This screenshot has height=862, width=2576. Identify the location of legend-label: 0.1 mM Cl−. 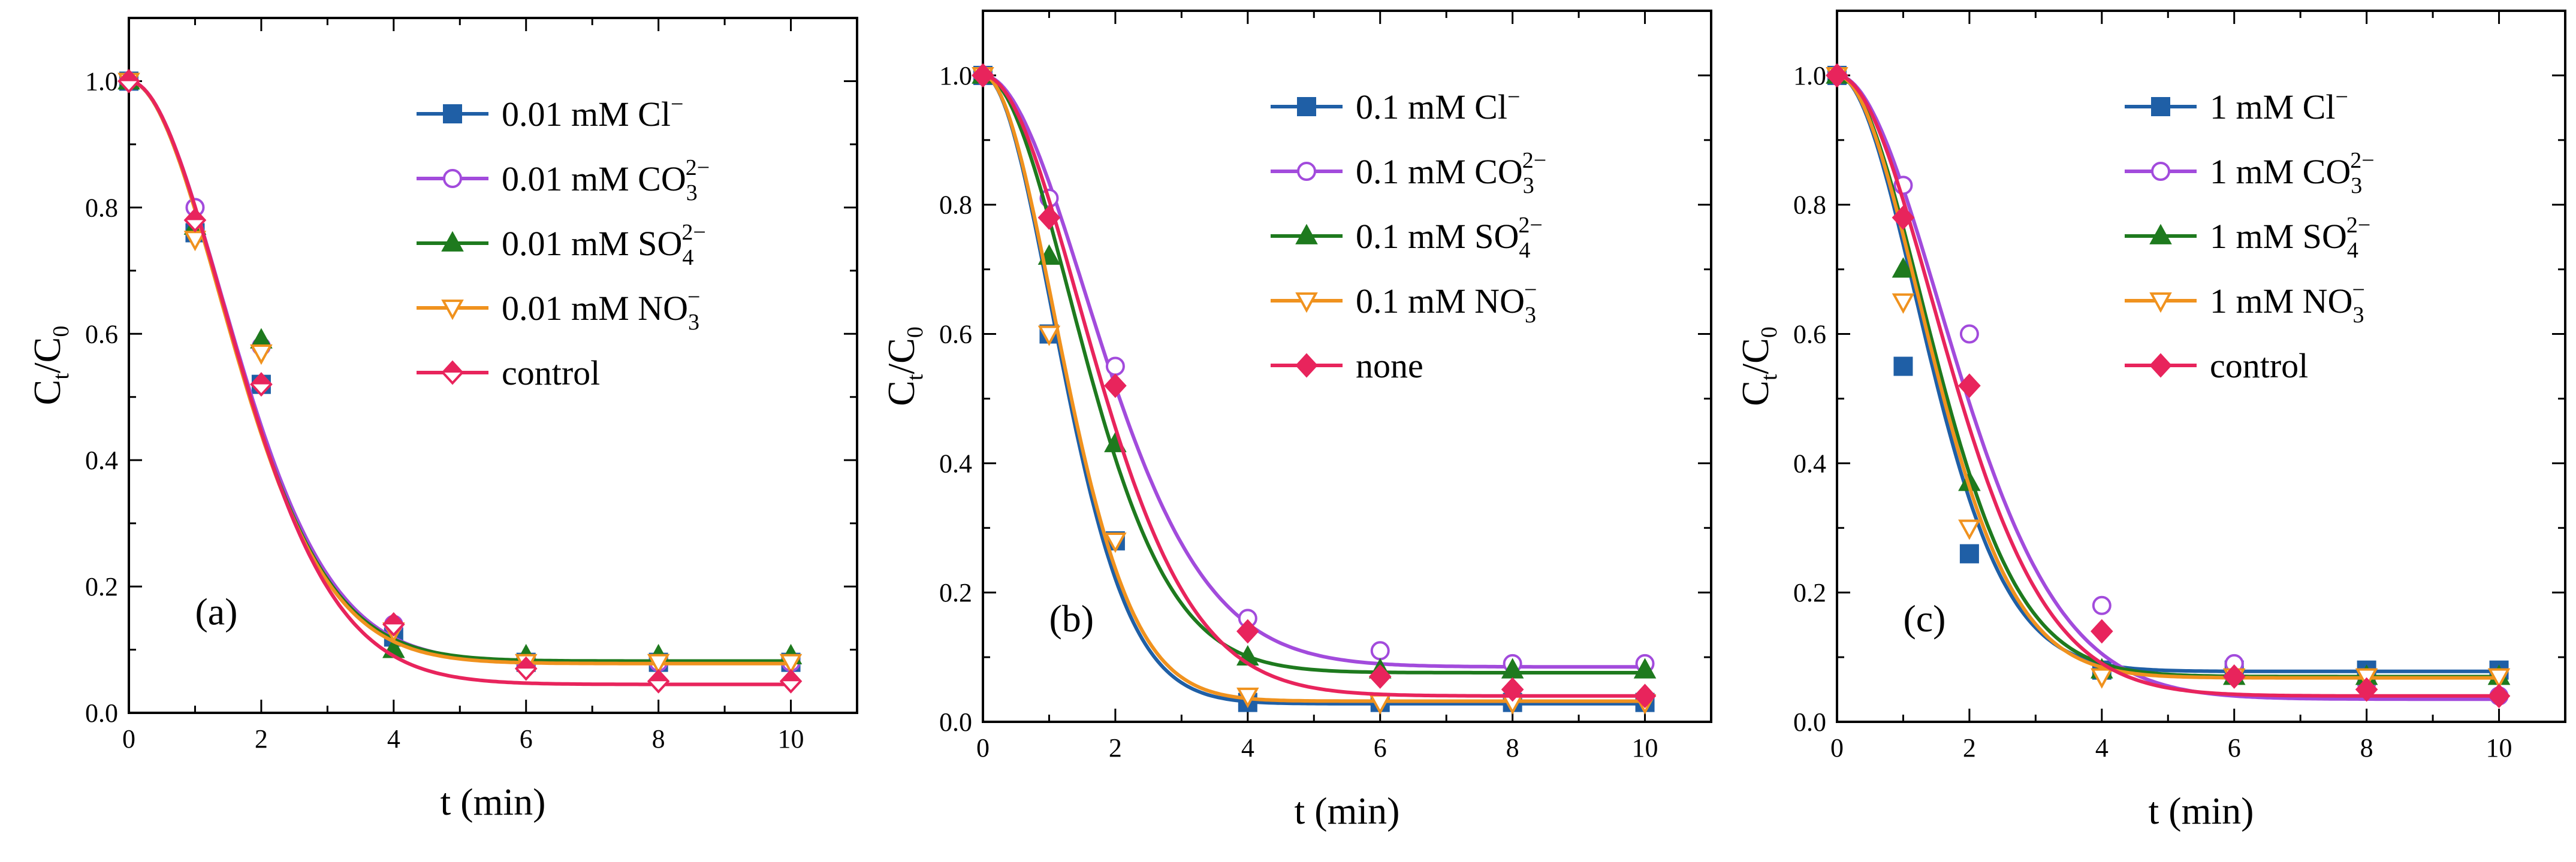
(1438, 105).